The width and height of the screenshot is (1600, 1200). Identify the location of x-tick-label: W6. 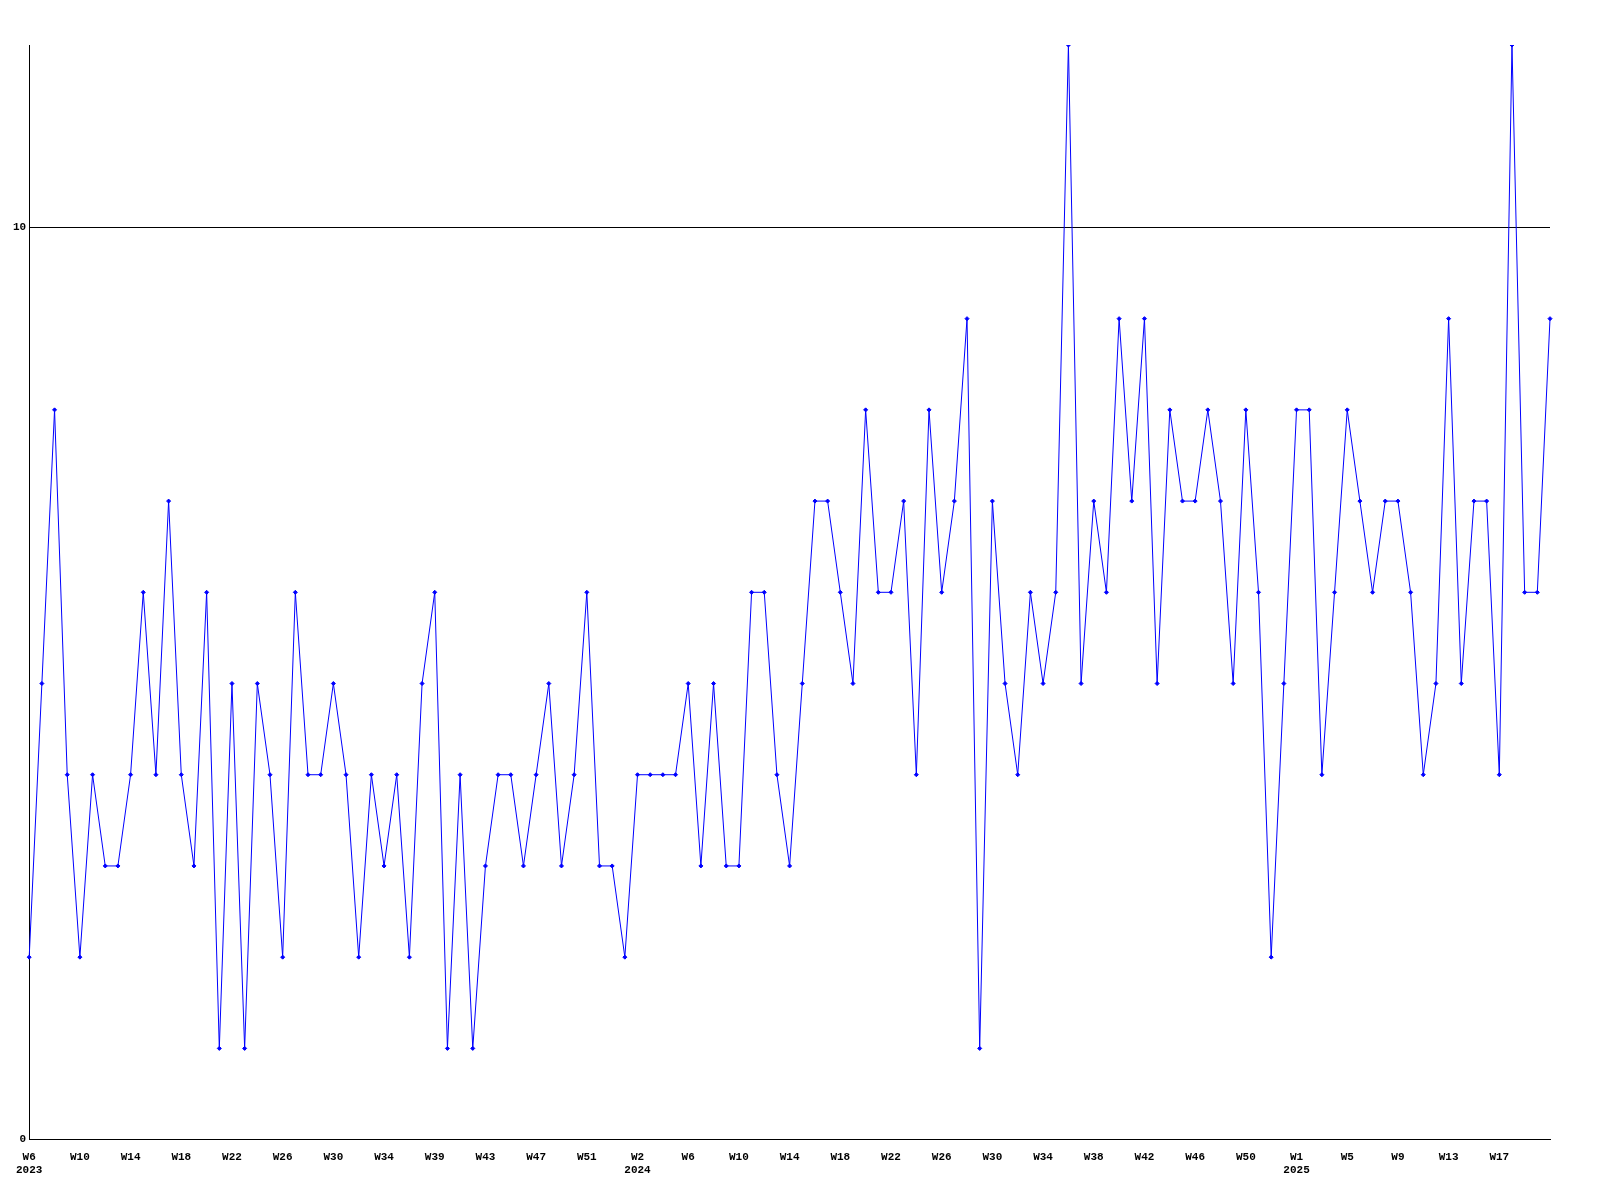
(688, 1156).